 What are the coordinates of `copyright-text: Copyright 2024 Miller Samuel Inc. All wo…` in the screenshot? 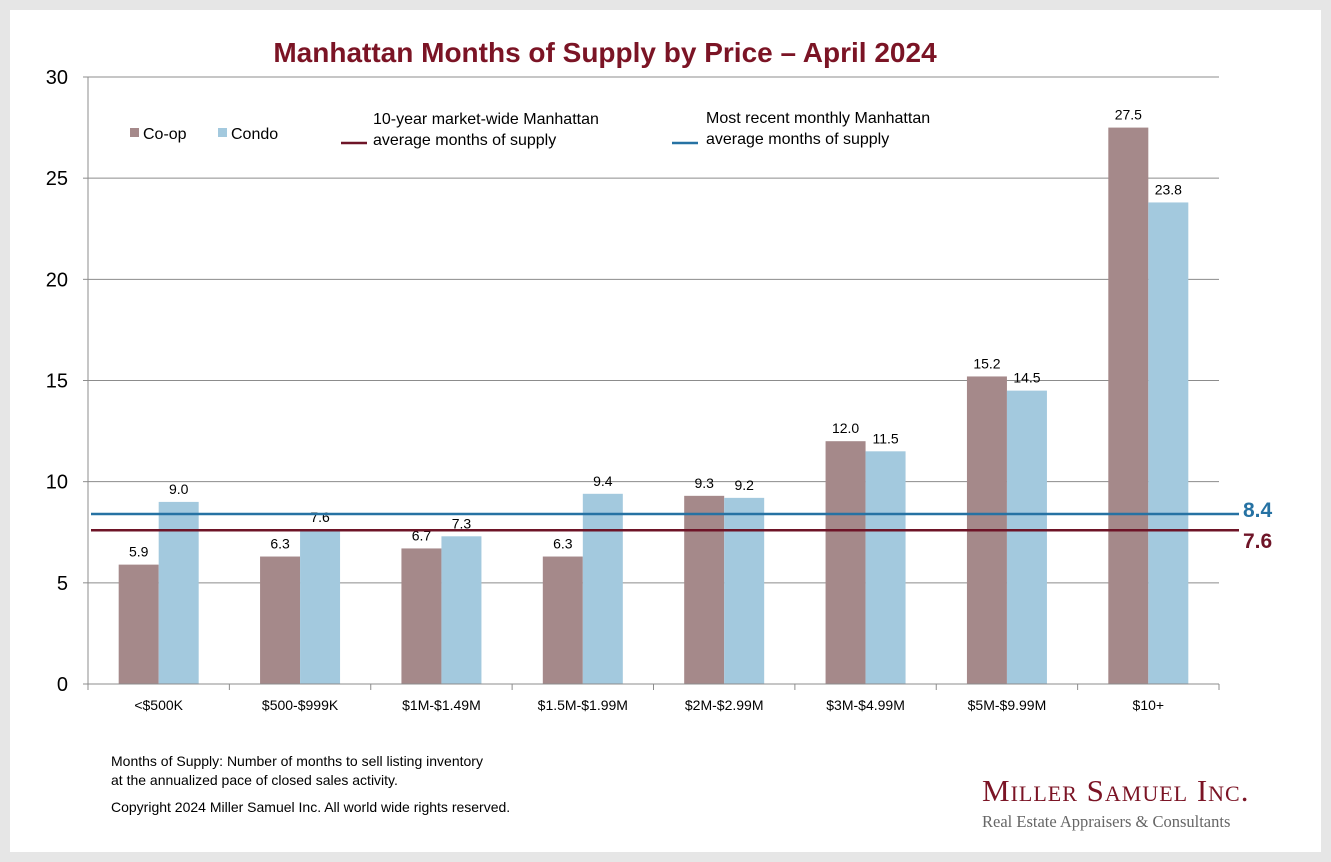 It's located at (311, 807).